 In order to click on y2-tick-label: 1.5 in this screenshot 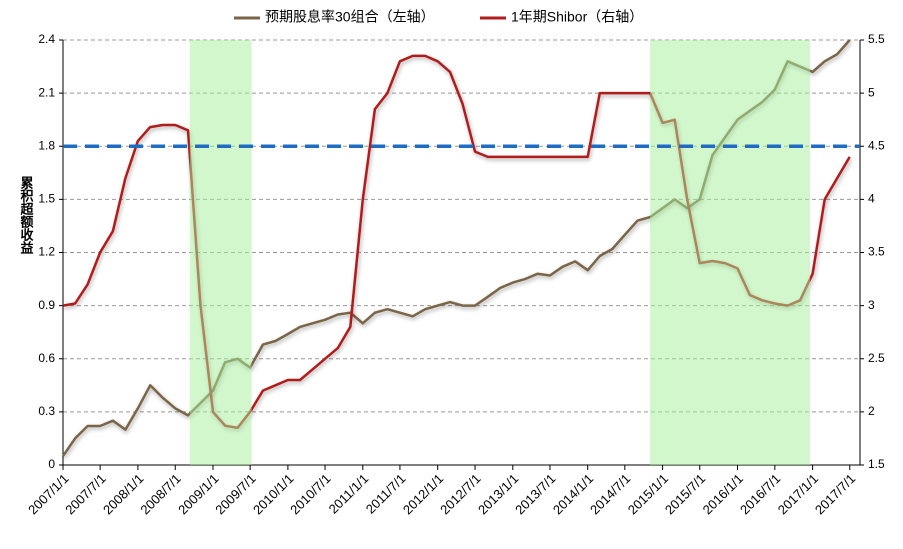, I will do `click(876, 464)`.